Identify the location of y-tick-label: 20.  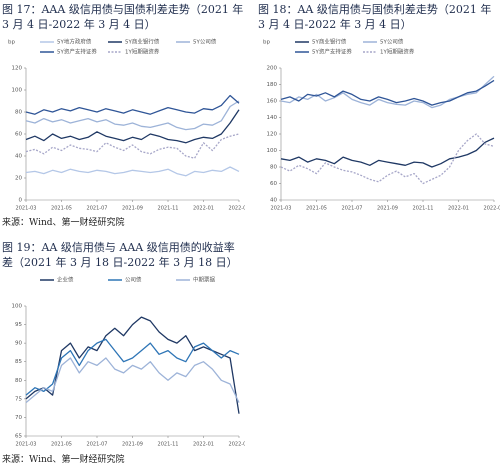
(18, 179).